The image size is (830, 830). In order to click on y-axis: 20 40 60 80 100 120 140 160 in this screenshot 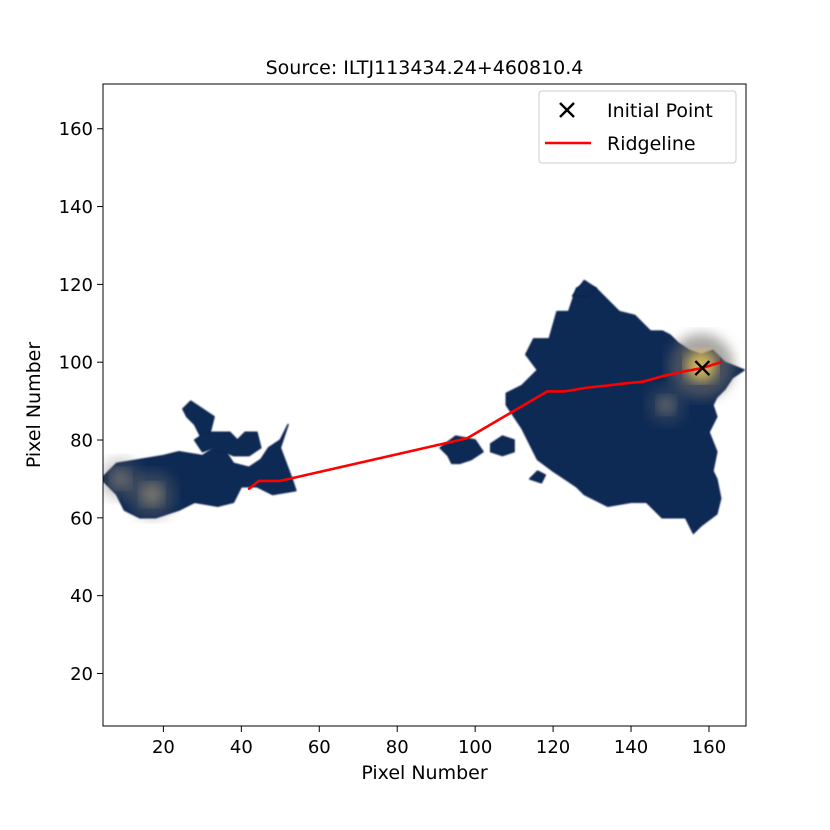, I will do `click(81, 402)`.